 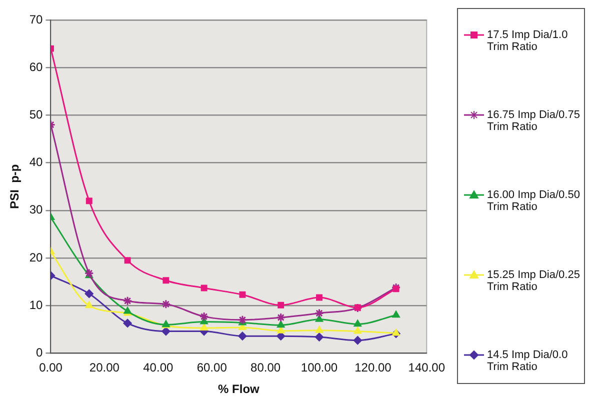 I want to click on y-tick-label: 0, so click(x=40, y=353).